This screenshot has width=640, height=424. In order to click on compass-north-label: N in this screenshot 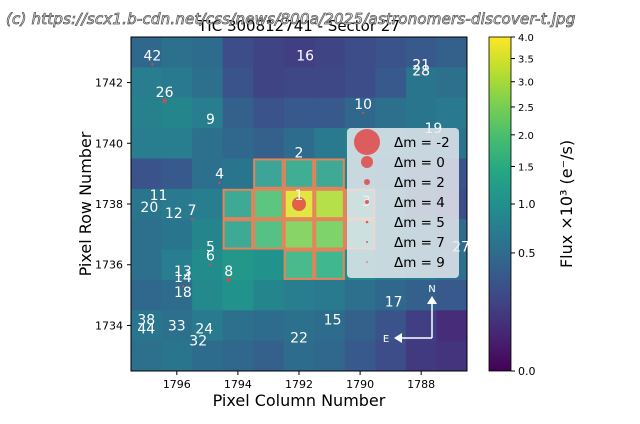, I will do `click(431, 289)`.